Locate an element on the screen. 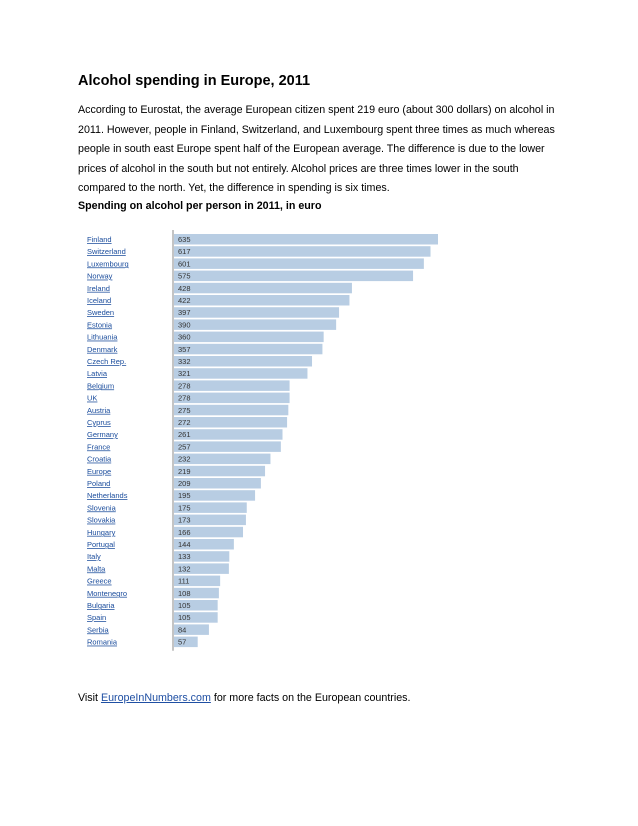  value-label: 57 is located at coordinates (182, 642).